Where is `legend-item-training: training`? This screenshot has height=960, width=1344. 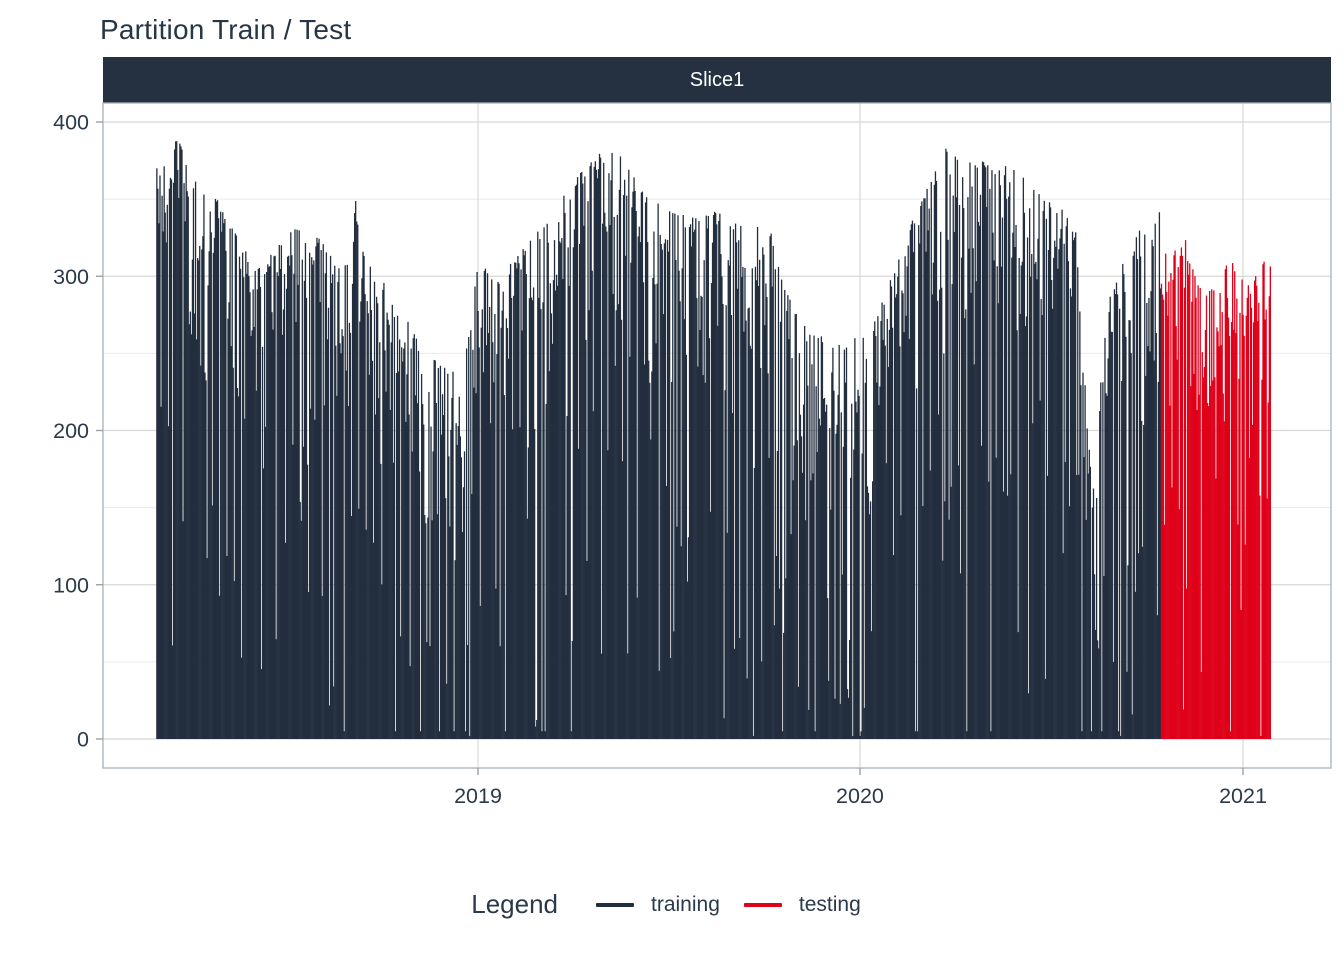
legend-item-training: training is located at coordinates (658, 905).